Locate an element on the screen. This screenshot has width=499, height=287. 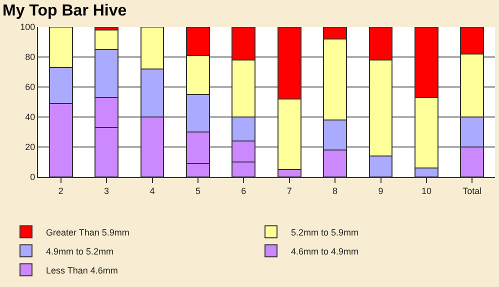
x-tick-label: 4 is located at coordinates (152, 191).